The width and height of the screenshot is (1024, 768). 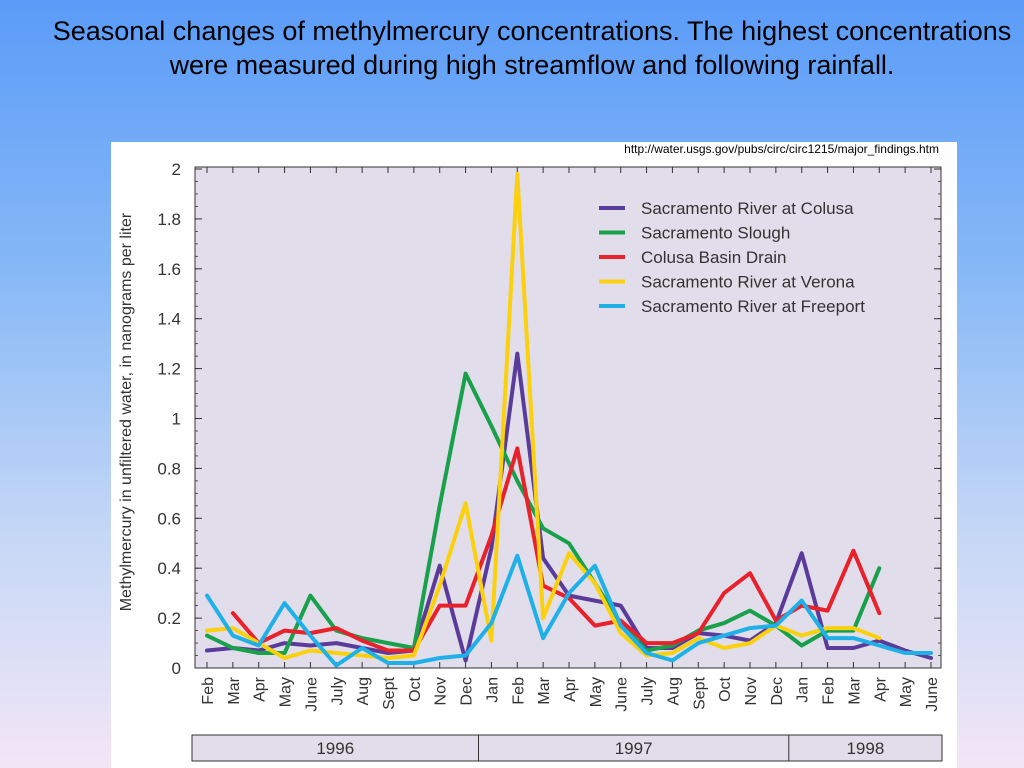 I want to click on year-bands: 1996 1997 1998, so click(x=567, y=748).